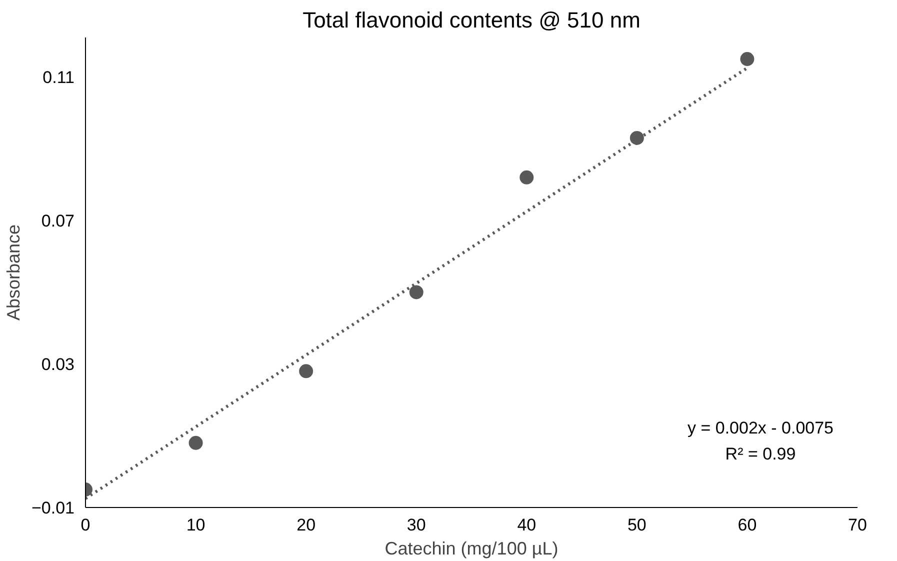 The height and width of the screenshot is (561, 897). I want to click on x-tick-label: 40, so click(526, 525).